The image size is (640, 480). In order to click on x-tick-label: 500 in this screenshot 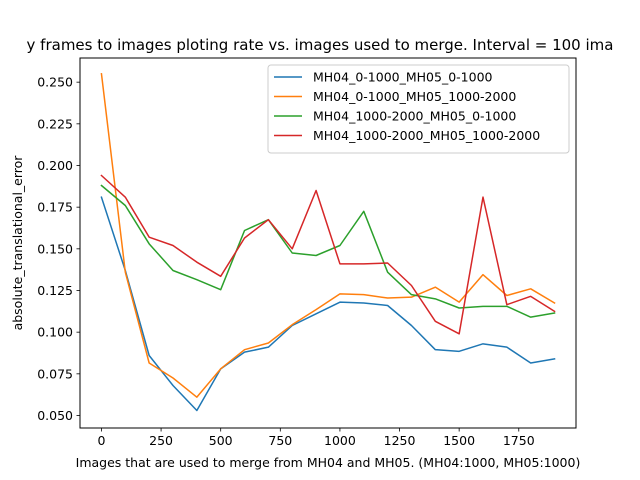, I will do `click(221, 440)`.